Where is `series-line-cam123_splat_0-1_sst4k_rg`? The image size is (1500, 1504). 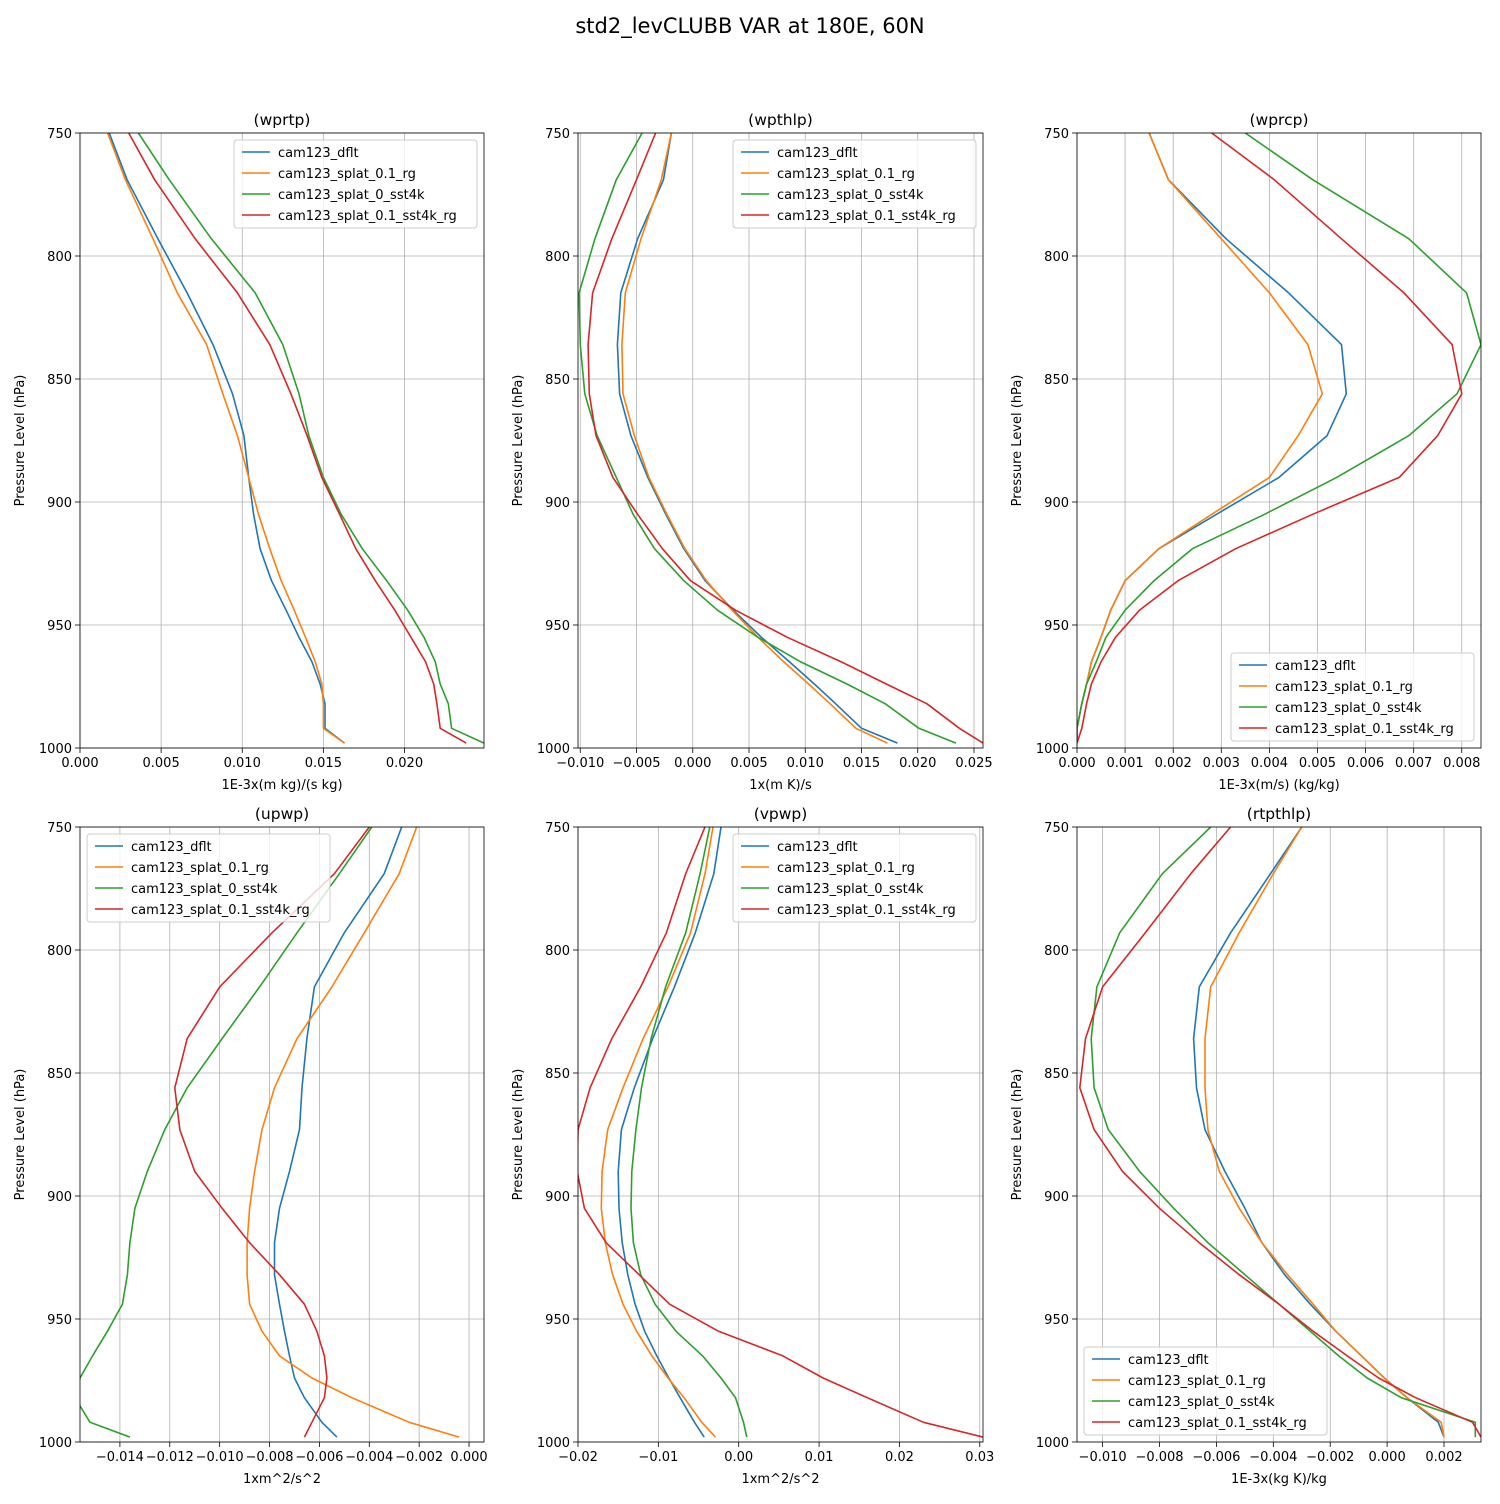
series-line-cam123_splat_0-1_sst4k_rg is located at coordinates (297, 438).